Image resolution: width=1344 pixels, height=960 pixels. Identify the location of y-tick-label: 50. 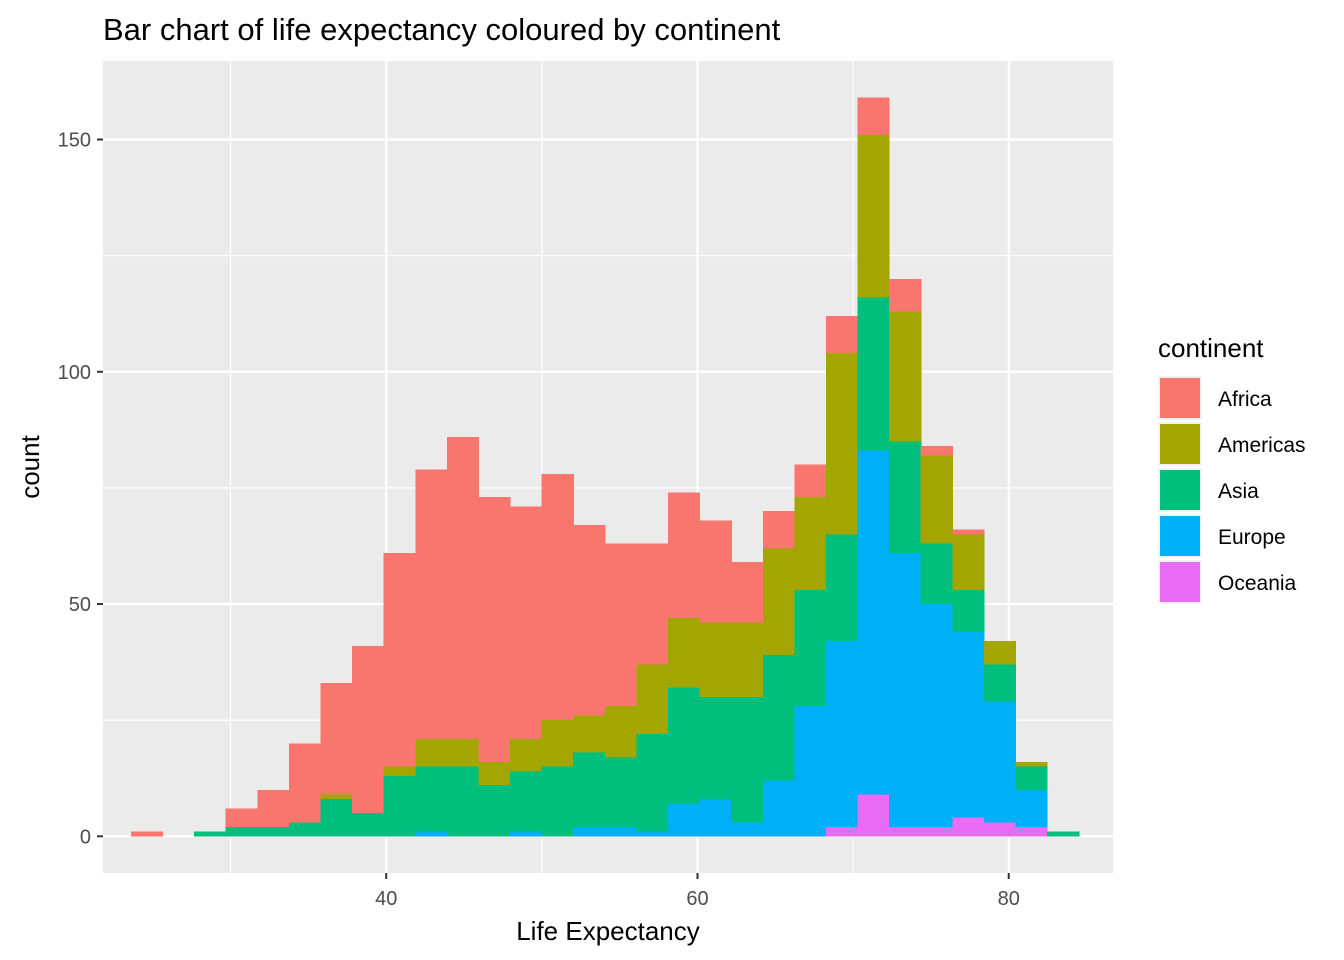
(80, 605).